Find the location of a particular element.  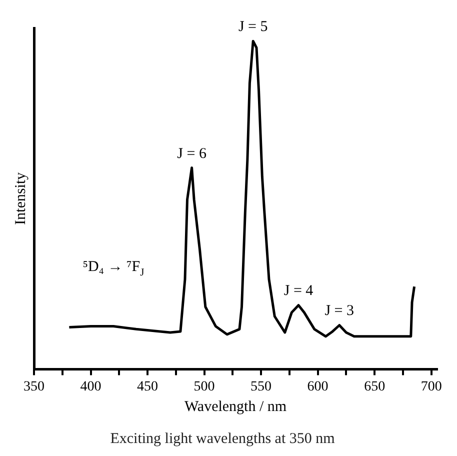

annotation: J = 3 is located at coordinates (339, 311).